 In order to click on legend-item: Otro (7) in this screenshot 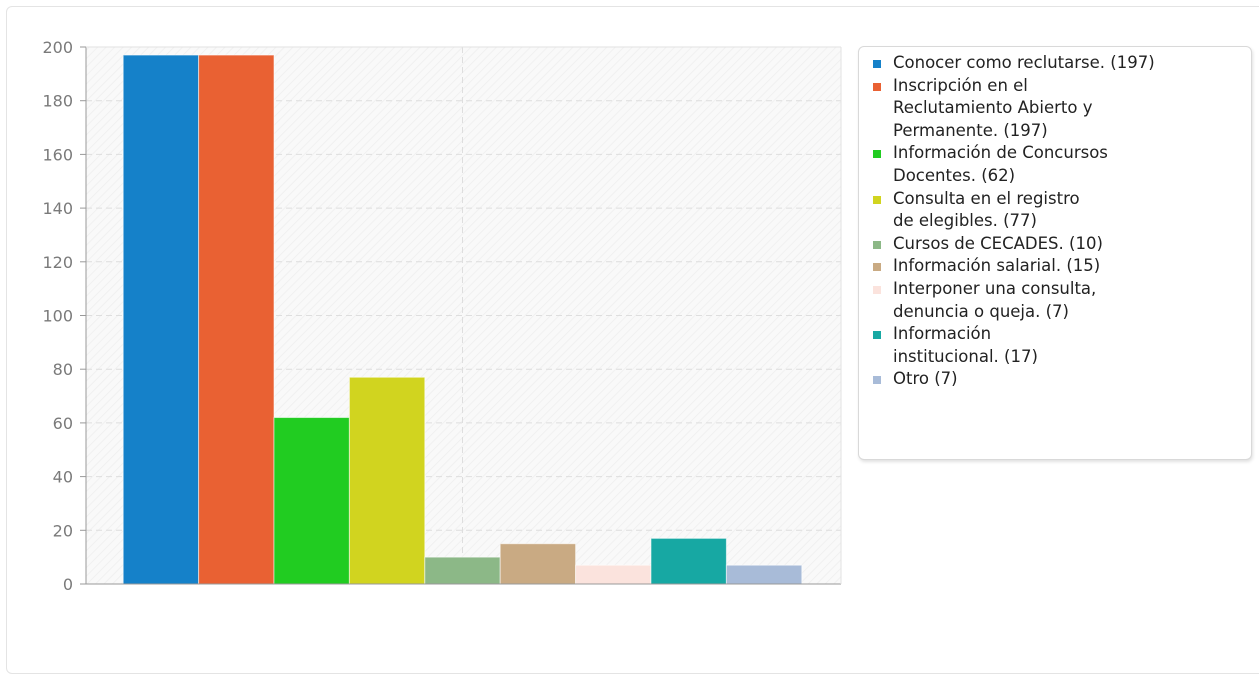, I will do `click(1061, 379)`.